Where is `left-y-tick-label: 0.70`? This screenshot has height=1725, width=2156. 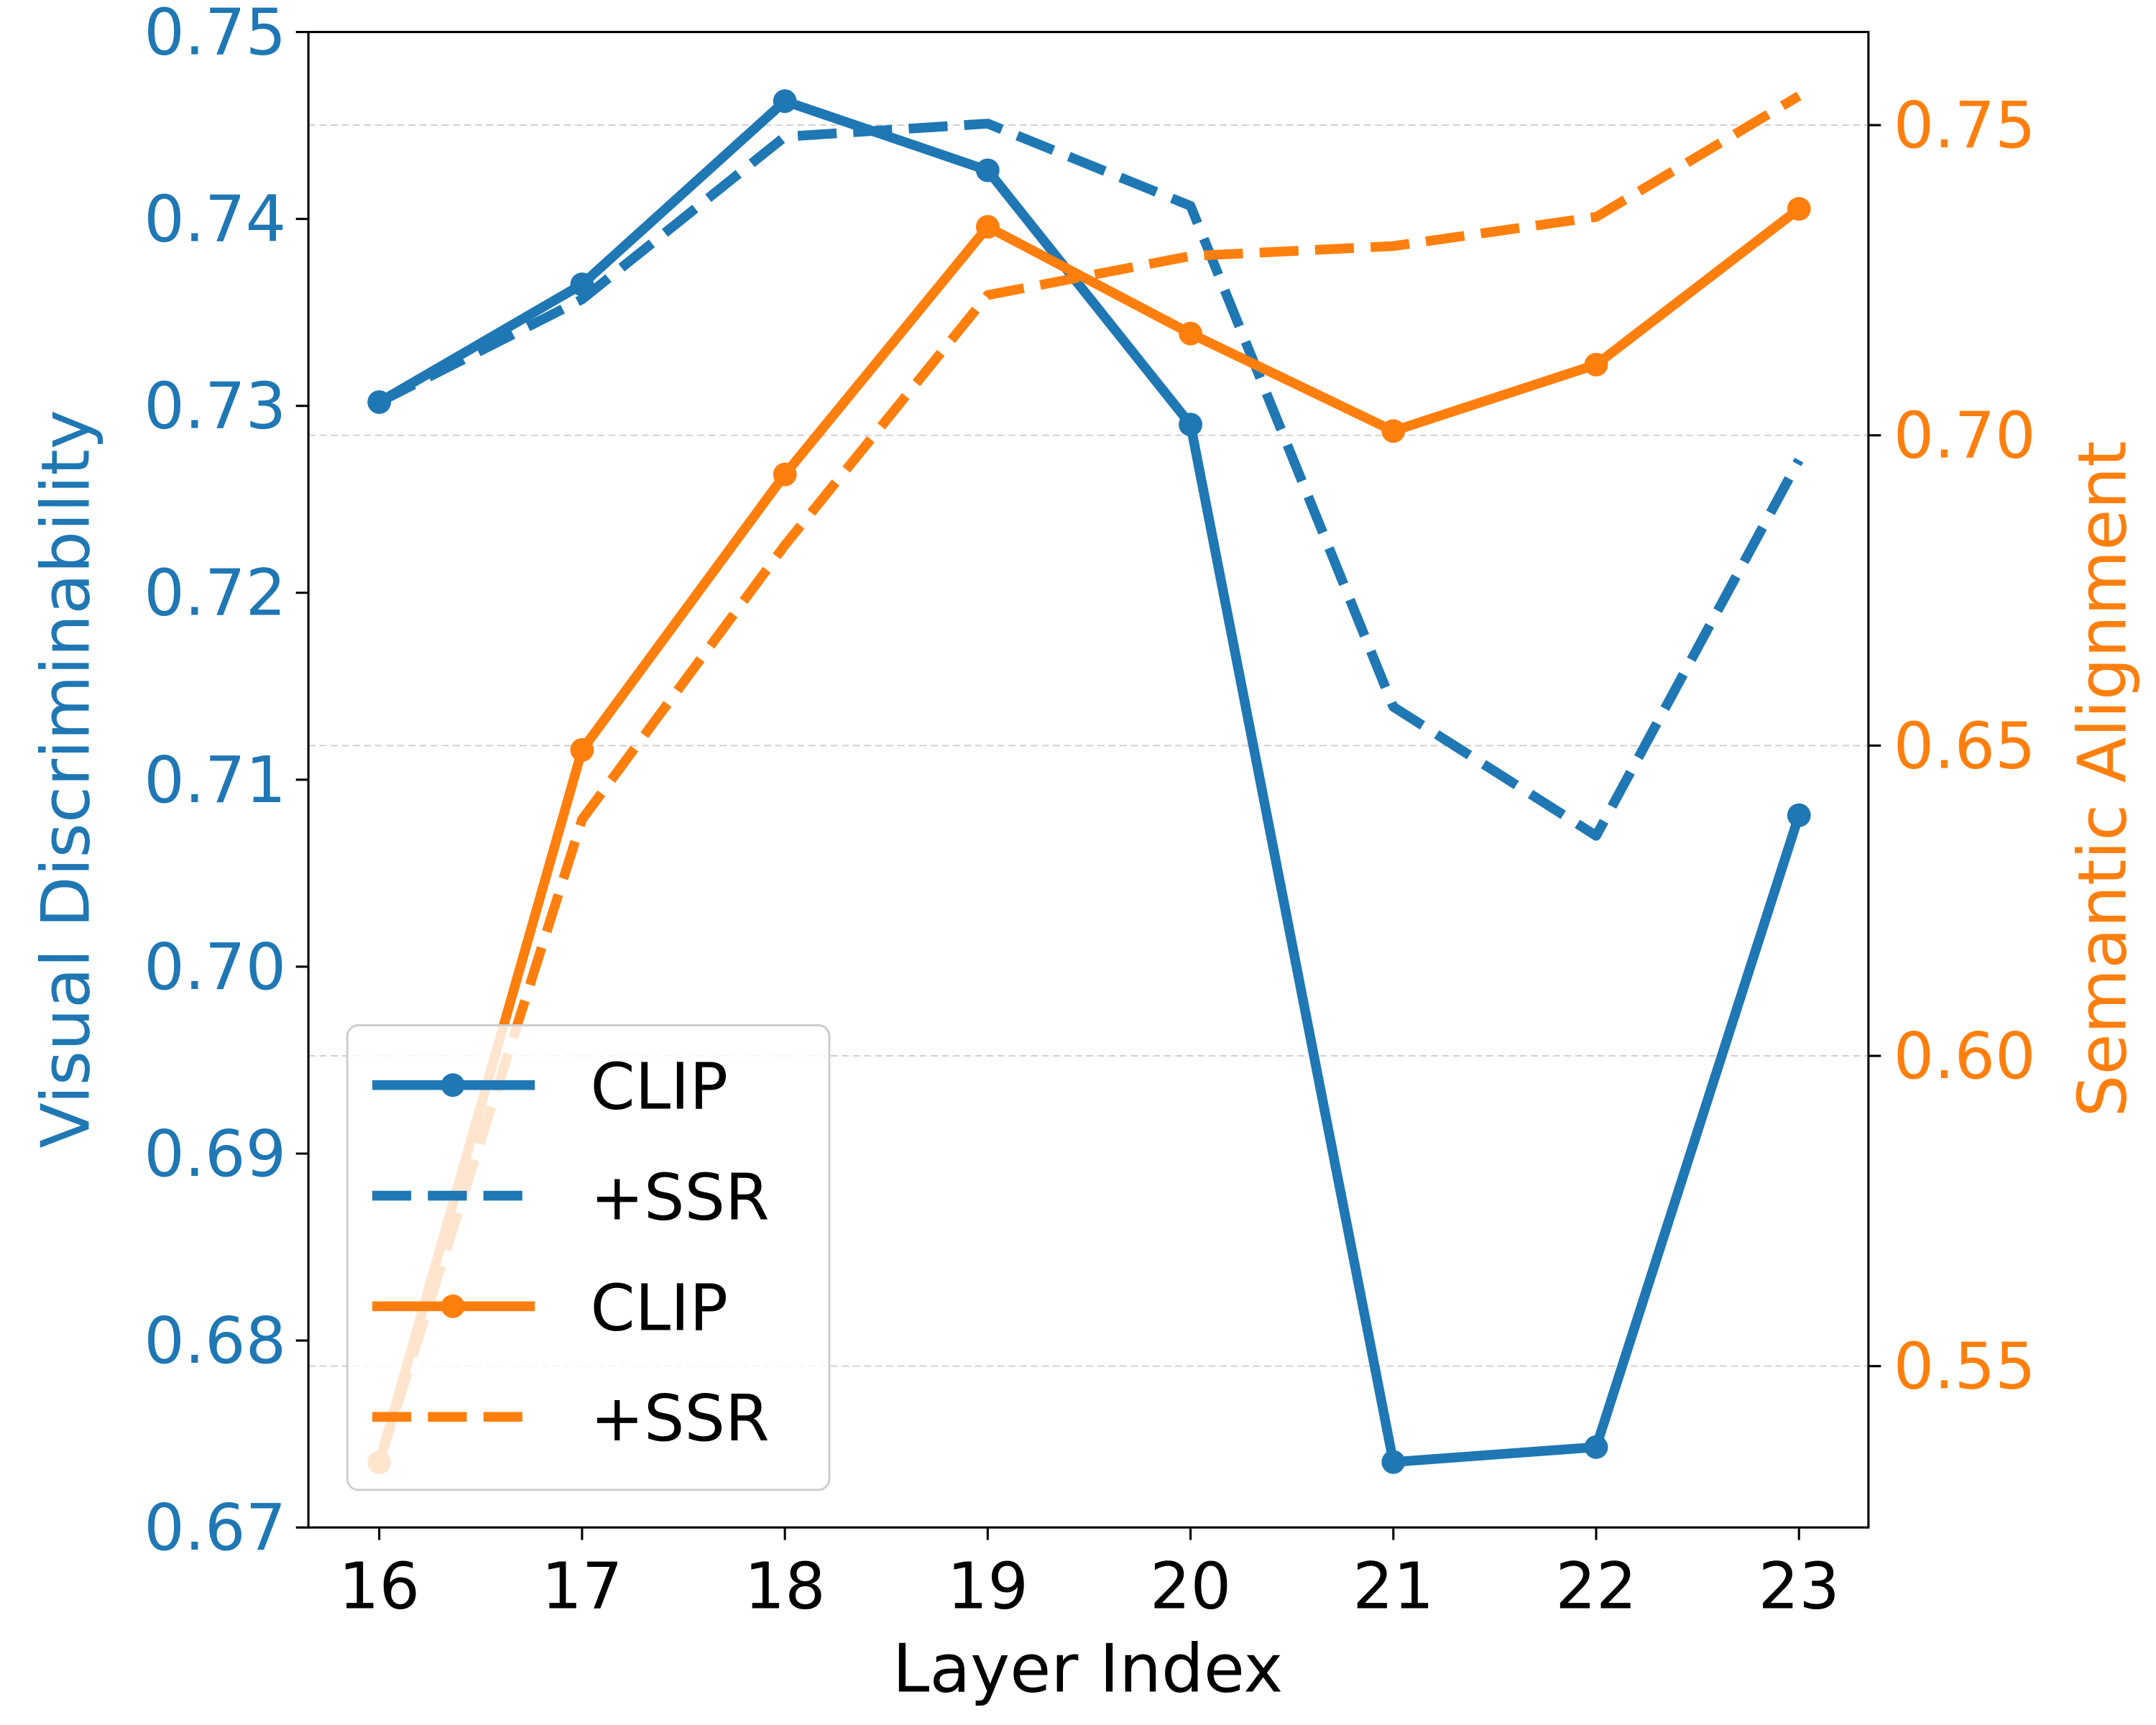
left-y-tick-label: 0.70 is located at coordinates (215, 966).